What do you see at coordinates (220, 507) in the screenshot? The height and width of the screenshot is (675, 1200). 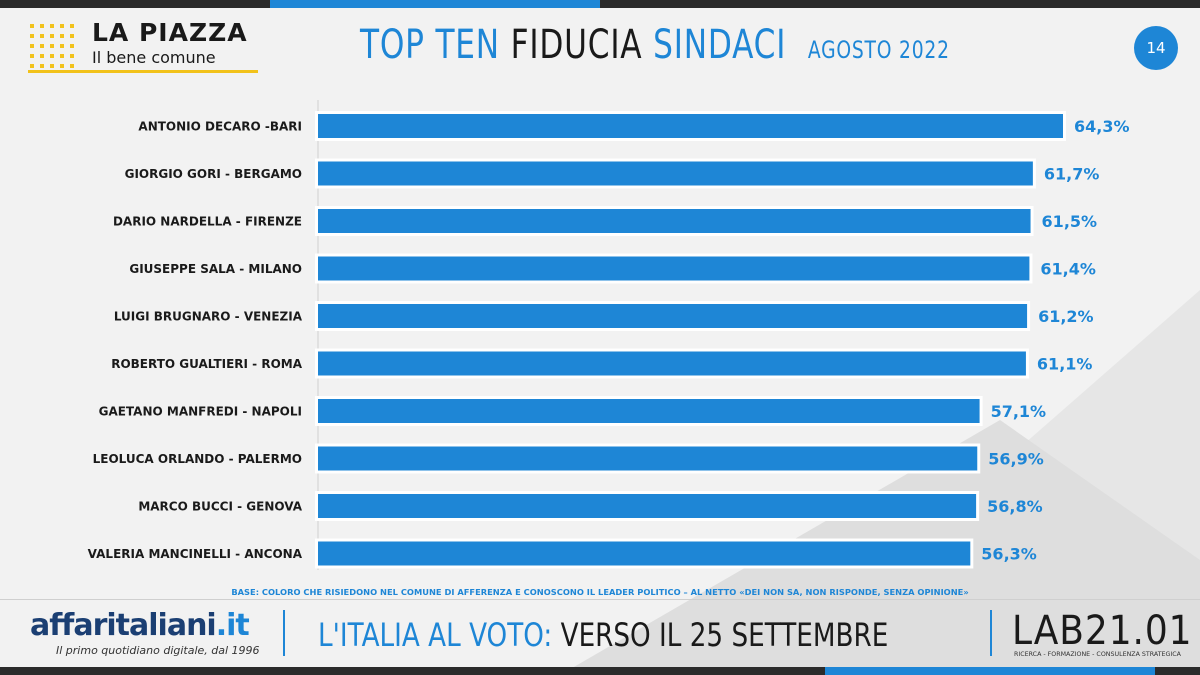 I see `category-label: MARCO BUCCI - GENOVA` at bounding box center [220, 507].